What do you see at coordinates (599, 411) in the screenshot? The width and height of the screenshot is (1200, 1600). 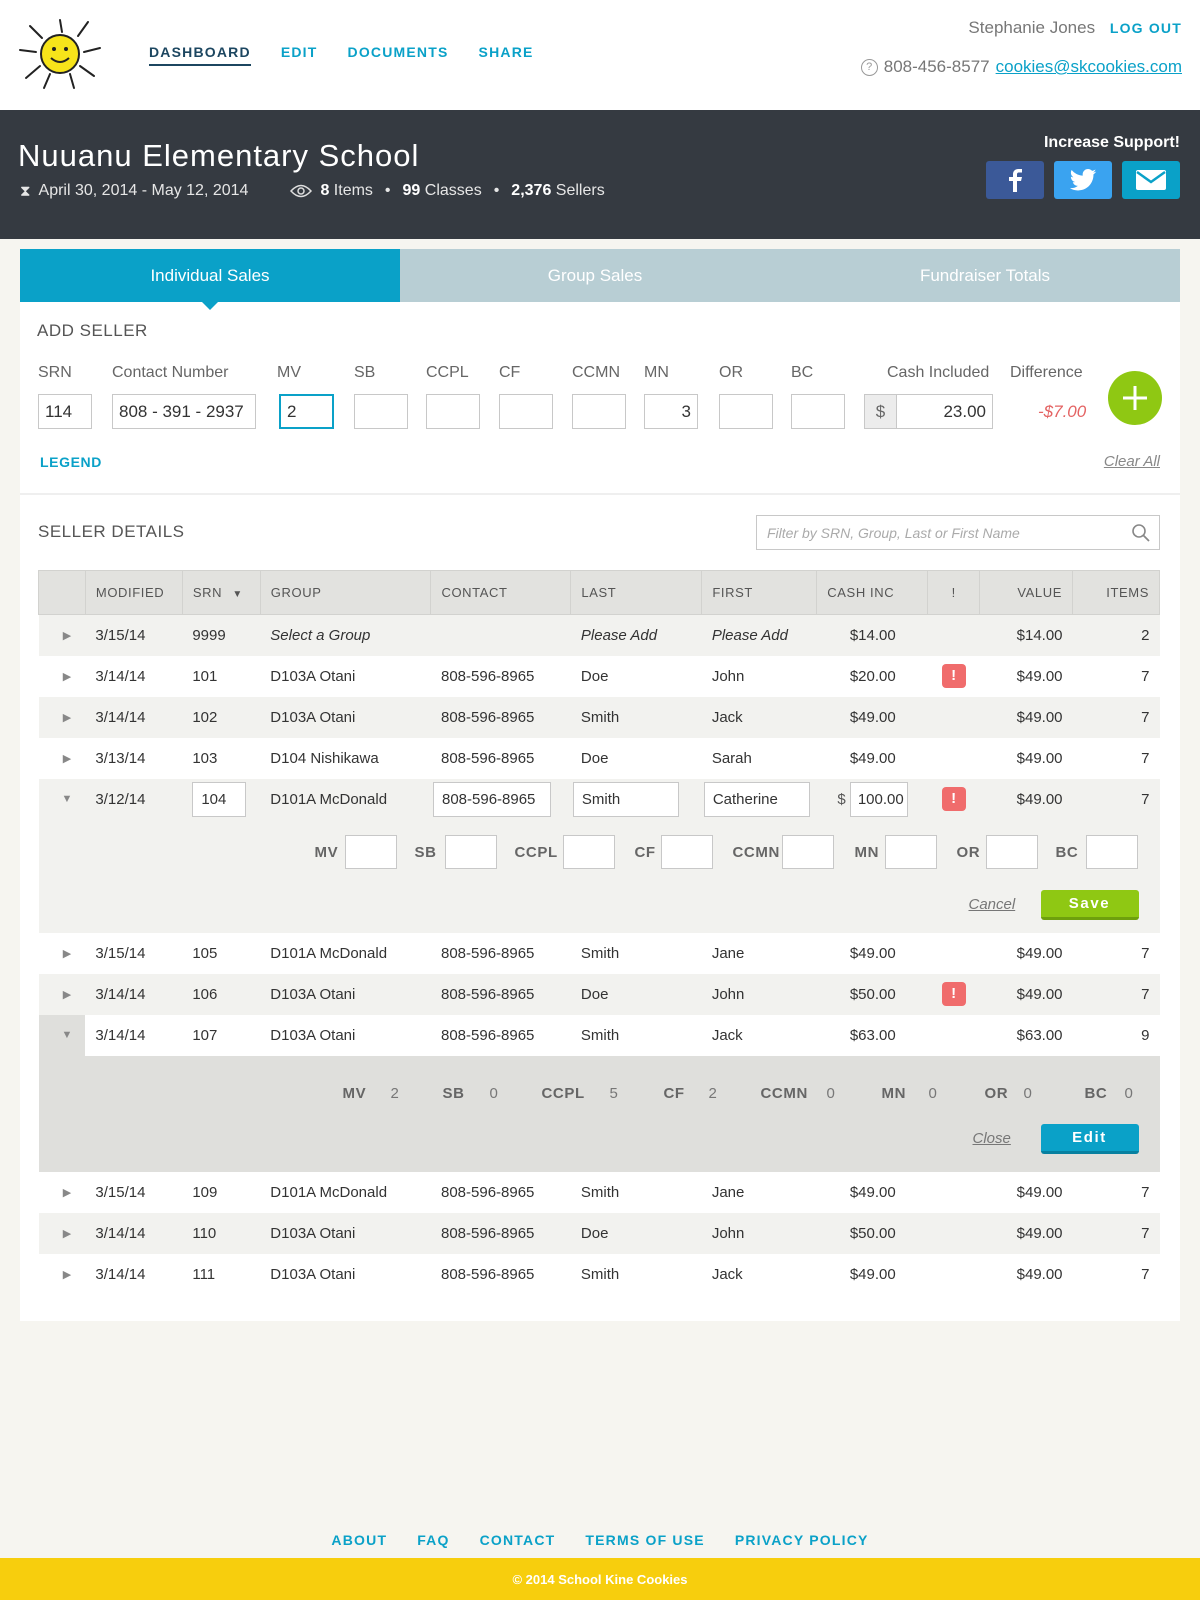 I see `ccmn-input` at bounding box center [599, 411].